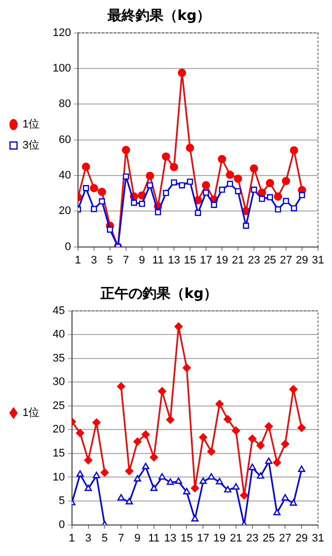 This screenshot has width=332, height=556. Describe the element at coordinates (58, 454) in the screenshot. I see `y-tick-label: 15` at that location.